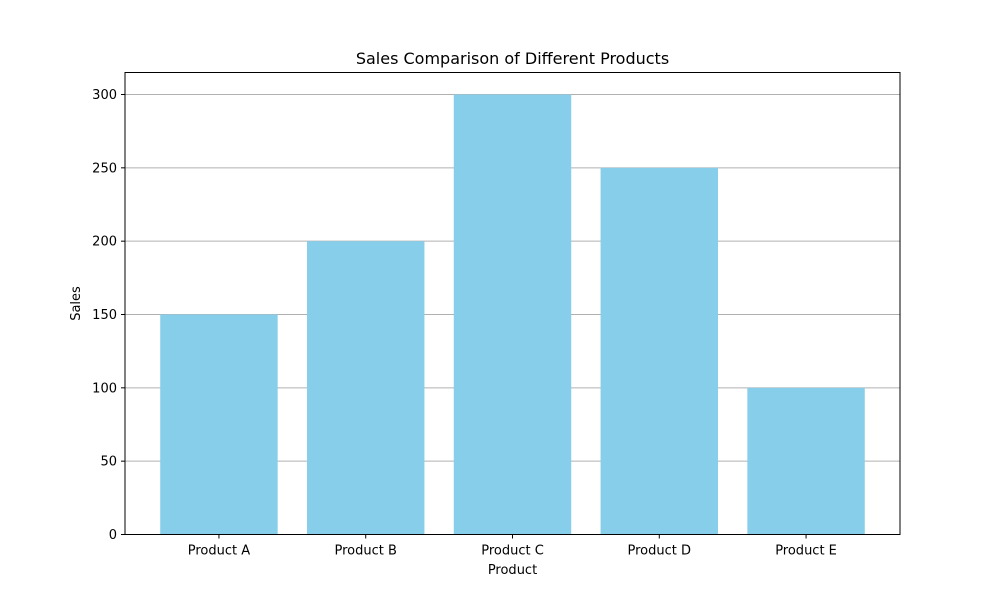 The width and height of the screenshot is (1000, 600). I want to click on x-tick-label: Product D, so click(660, 551).